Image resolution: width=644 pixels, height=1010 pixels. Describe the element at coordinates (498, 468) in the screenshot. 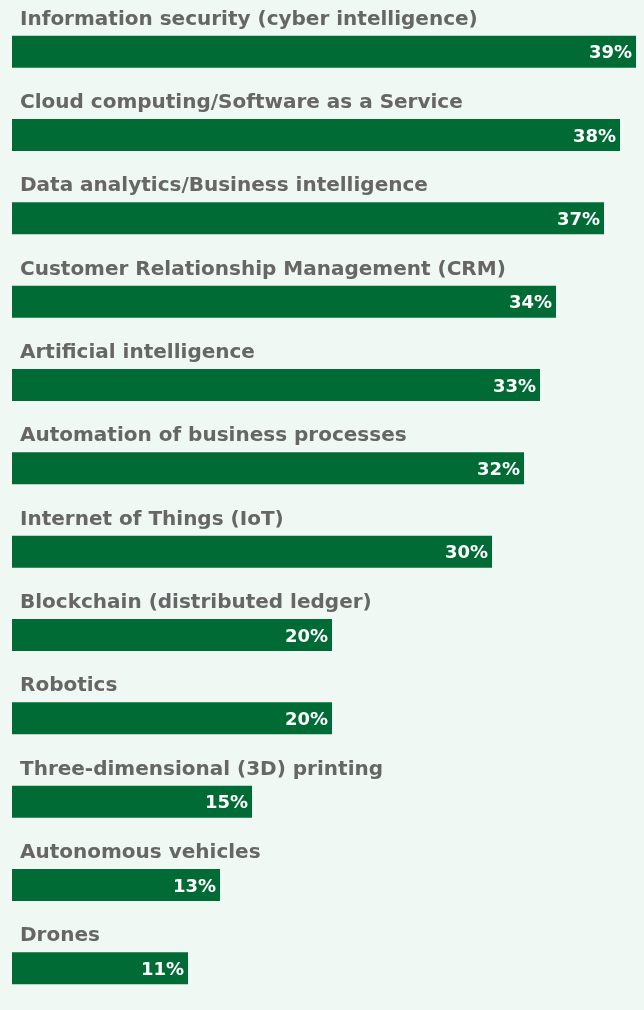

I see `data-label: 32%` at that location.